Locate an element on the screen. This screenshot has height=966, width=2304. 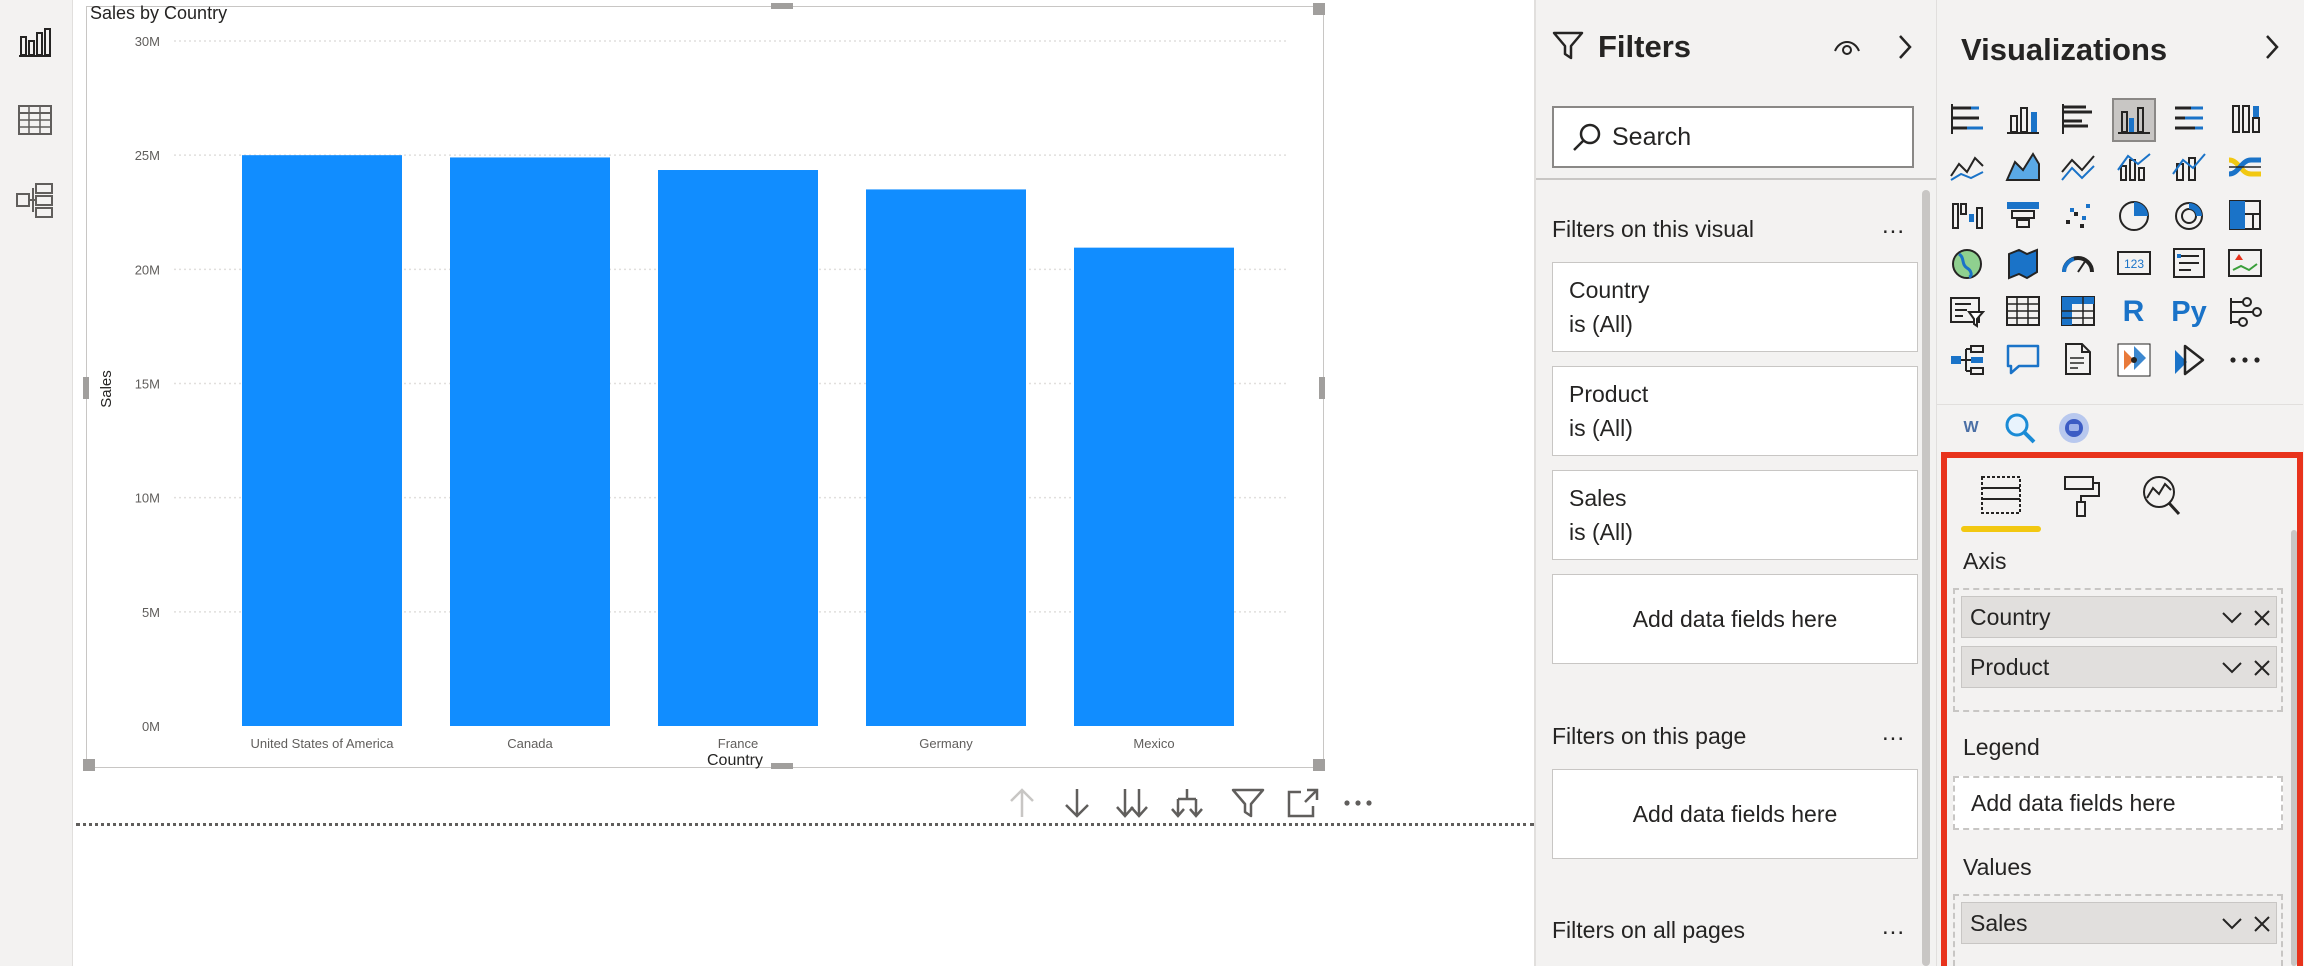
x-tick-label: France is located at coordinates (738, 743).